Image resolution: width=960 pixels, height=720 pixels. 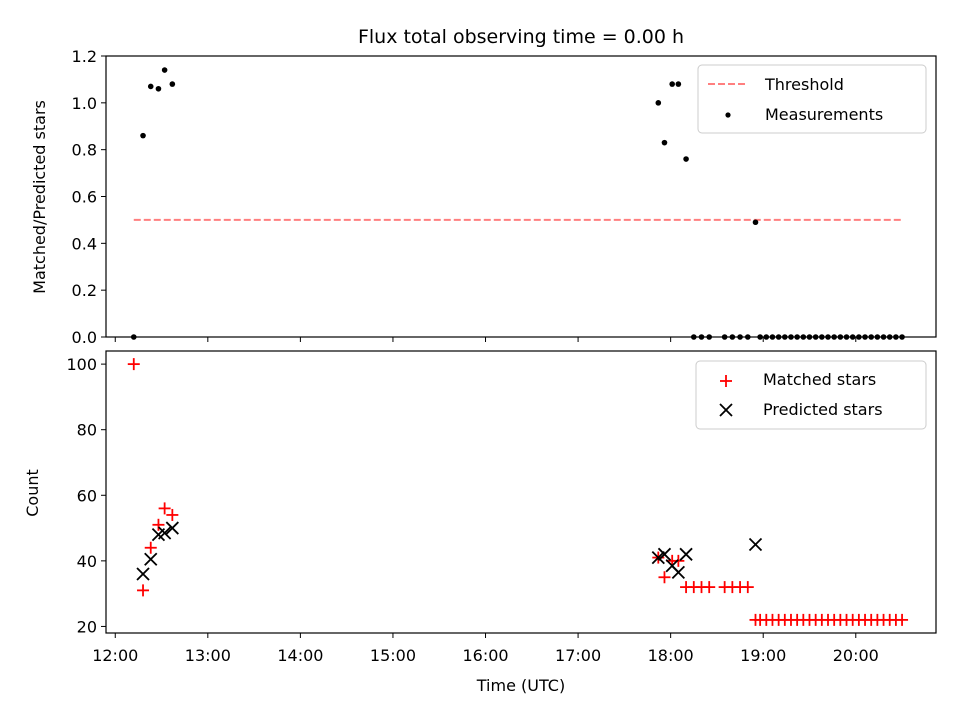 I want to click on legend-matched-label: Matched stars, so click(x=819, y=379).